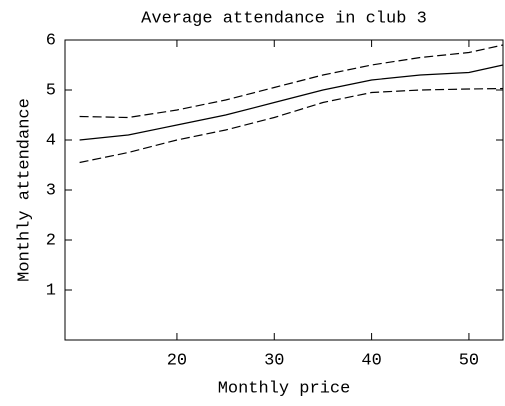  I want to click on y-tick-label: 4, so click(51, 140).